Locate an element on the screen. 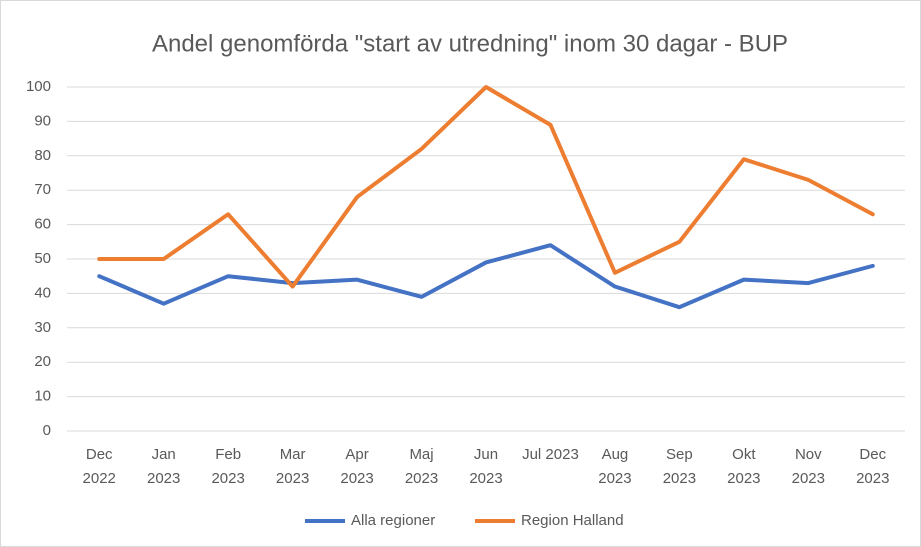 The width and height of the screenshot is (921, 547). y-tick-label: 70 is located at coordinates (42, 189).